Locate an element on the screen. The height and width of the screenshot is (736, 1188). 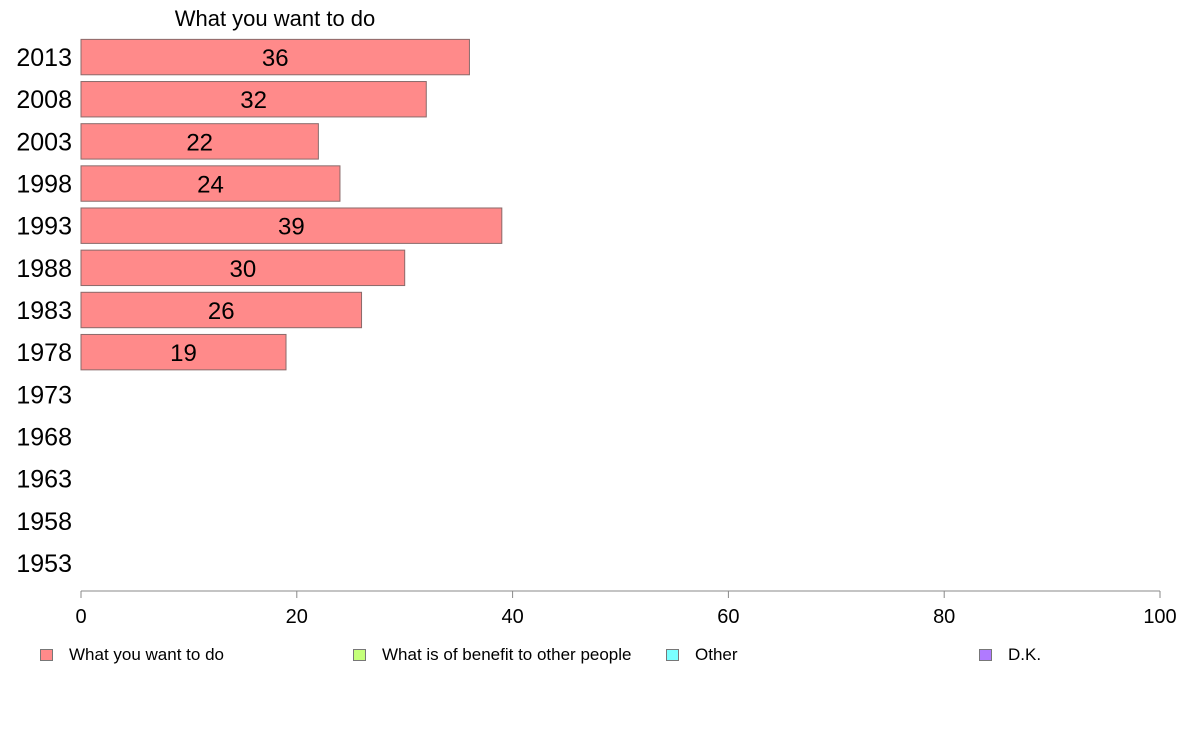
data-label: 19 is located at coordinates (183, 353).